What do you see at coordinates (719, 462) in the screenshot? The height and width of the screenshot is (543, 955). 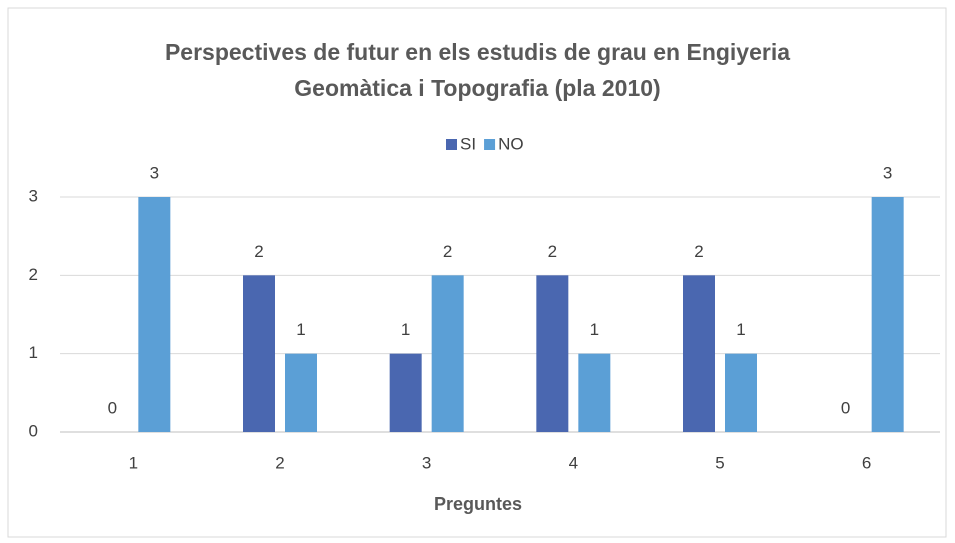 I see `x-tick-label: 5` at bounding box center [719, 462].